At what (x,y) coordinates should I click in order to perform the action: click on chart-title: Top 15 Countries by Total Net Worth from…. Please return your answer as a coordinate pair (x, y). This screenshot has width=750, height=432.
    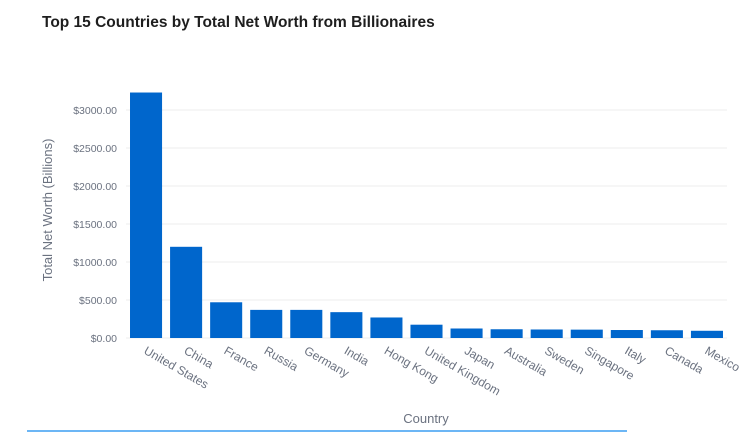
    Looking at the image, I should click on (238, 22).